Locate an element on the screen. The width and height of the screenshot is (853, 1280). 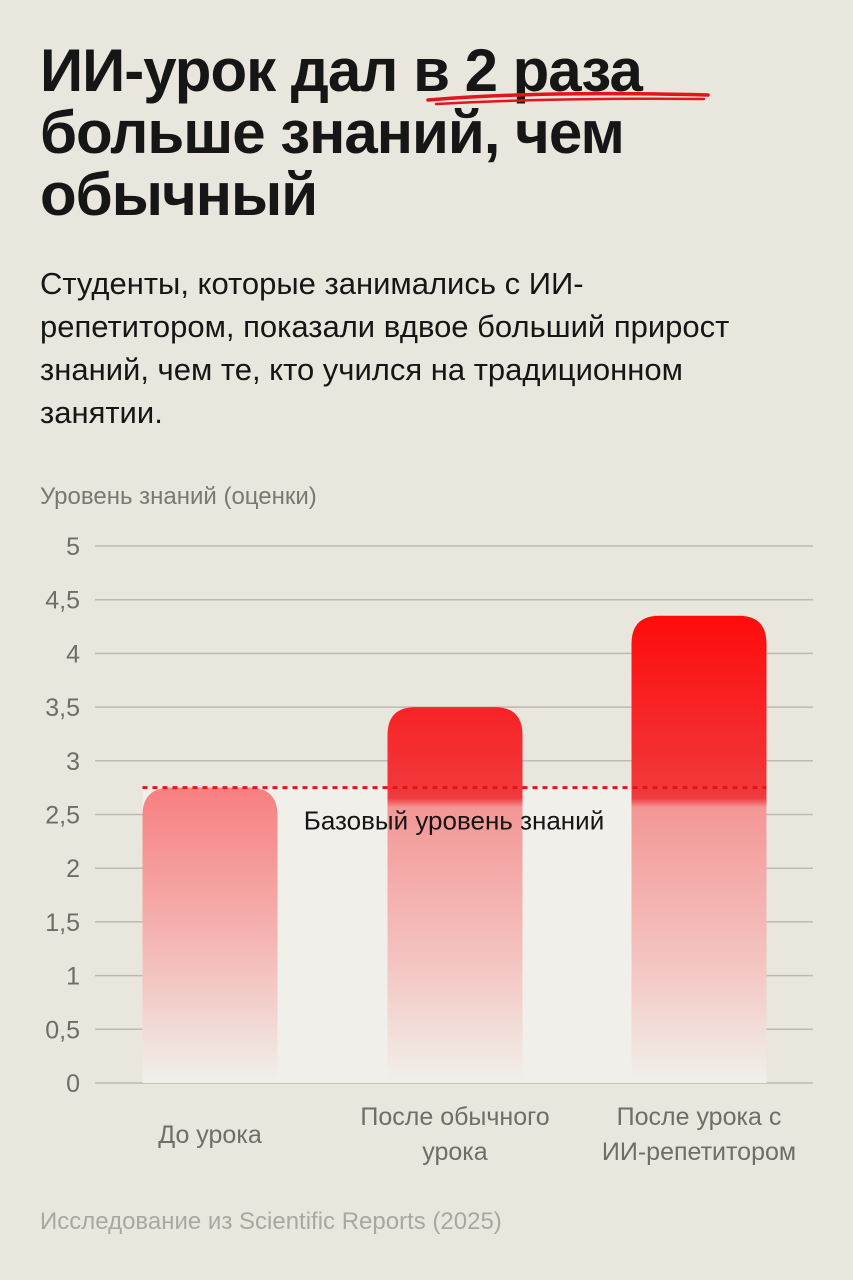
x-tick-label: урока is located at coordinates (455, 1152).